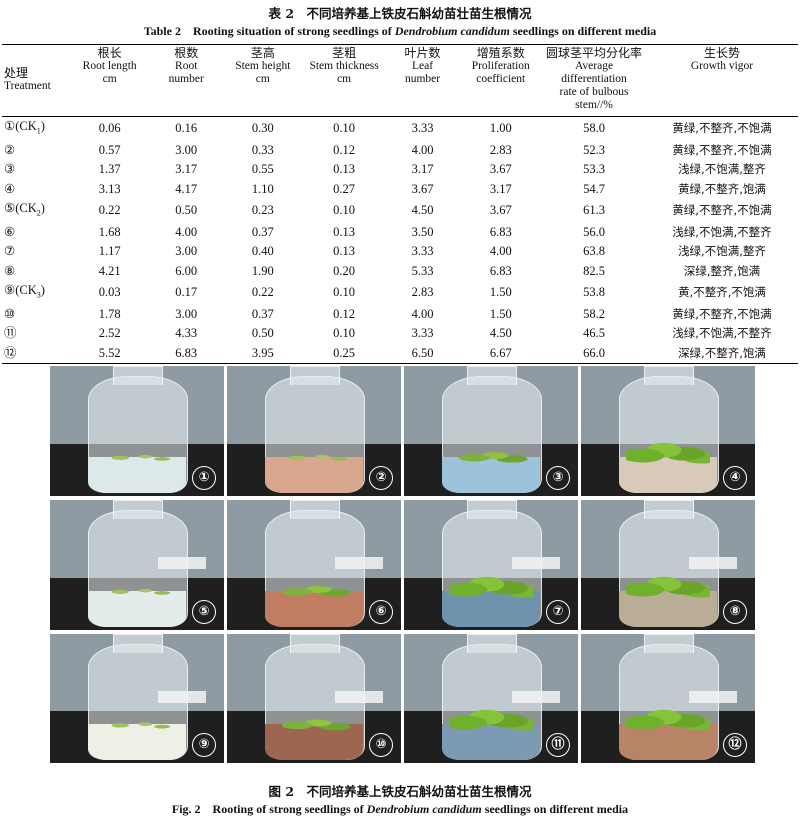 The width and height of the screenshot is (800, 821). Describe the element at coordinates (38, 131) in the screenshot. I see `ck-subscript: 1` at that location.